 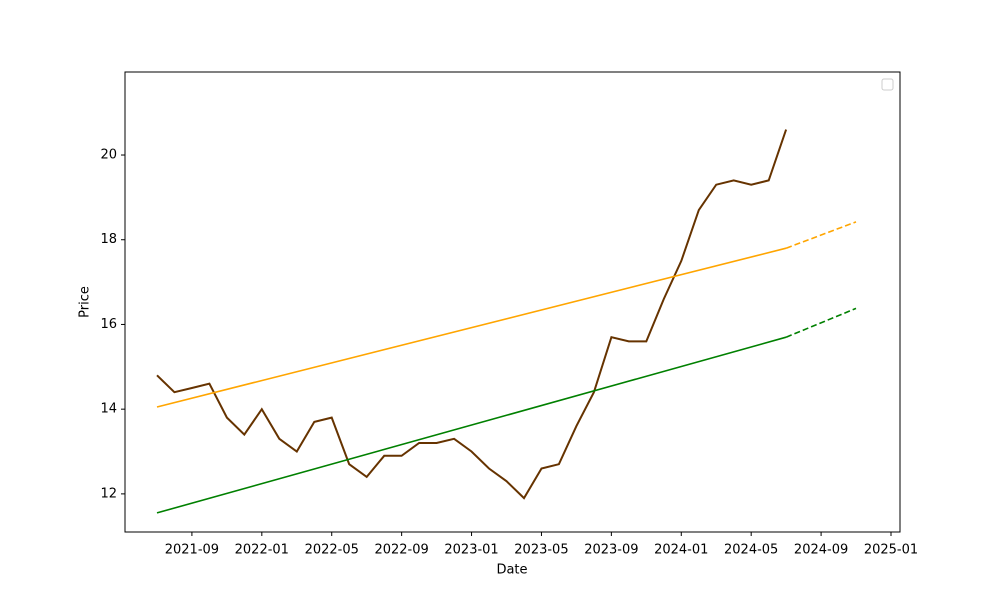 I want to click on x-tick-label: 2024-05, so click(x=751, y=550).